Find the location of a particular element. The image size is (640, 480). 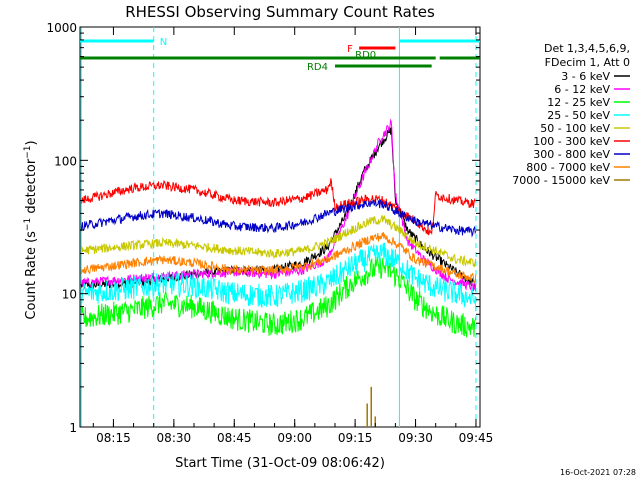

series-100-300-kev is located at coordinates (278, 207).